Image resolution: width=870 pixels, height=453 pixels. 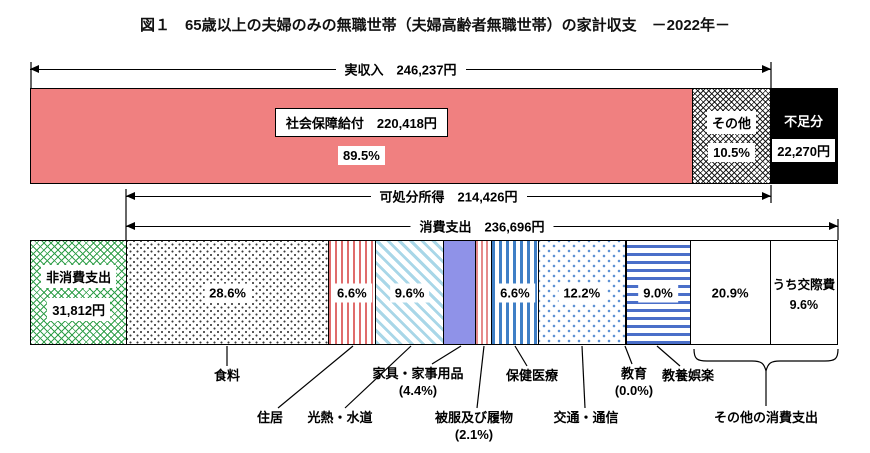 What do you see at coordinates (731, 152) in the screenshot?
I see `other-income-percent: 10.5%` at bounding box center [731, 152].